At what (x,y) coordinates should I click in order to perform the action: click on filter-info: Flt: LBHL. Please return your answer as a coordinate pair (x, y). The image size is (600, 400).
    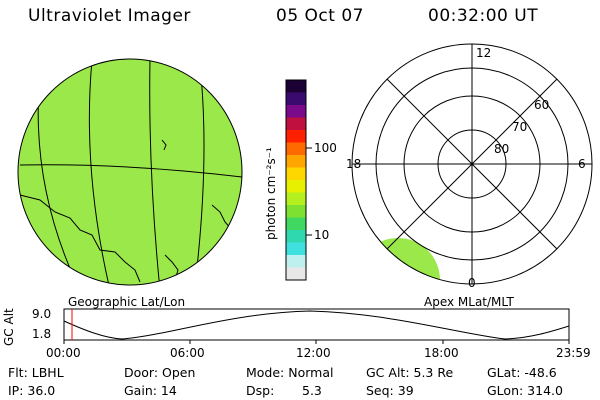
    Looking at the image, I should click on (36, 372).